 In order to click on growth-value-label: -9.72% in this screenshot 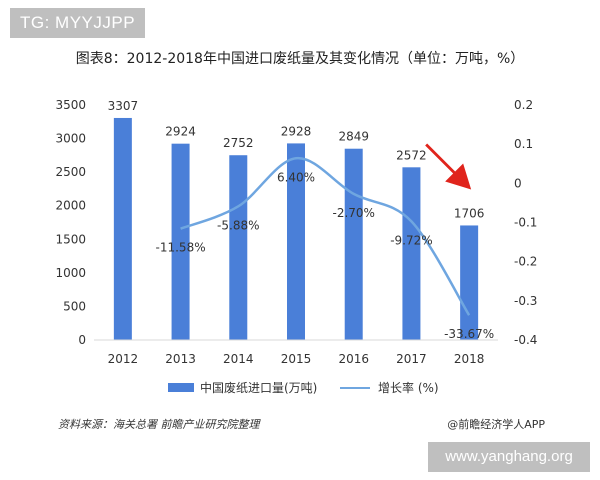, I will do `click(411, 240)`.